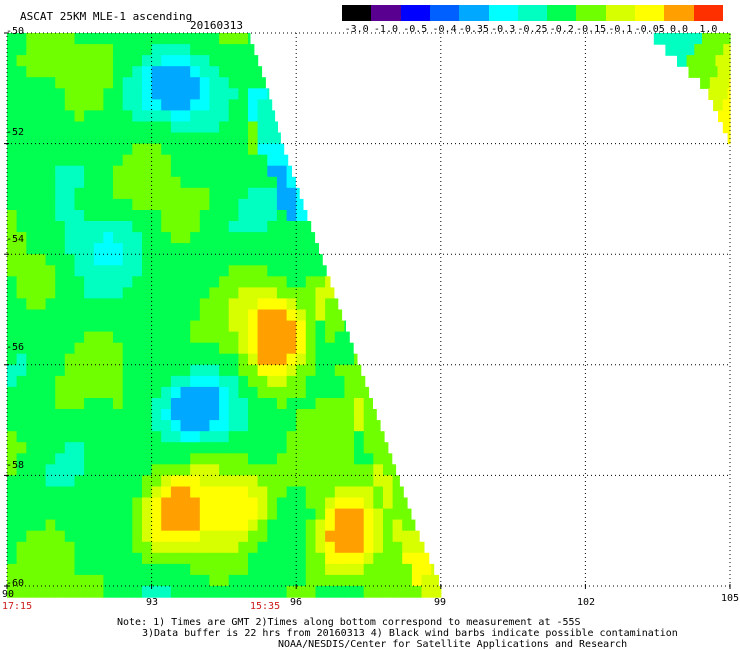 The height and width of the screenshot is (650, 740). What do you see at coordinates (15, 347) in the screenshot?
I see `lat-label-56: -56` at bounding box center [15, 347].